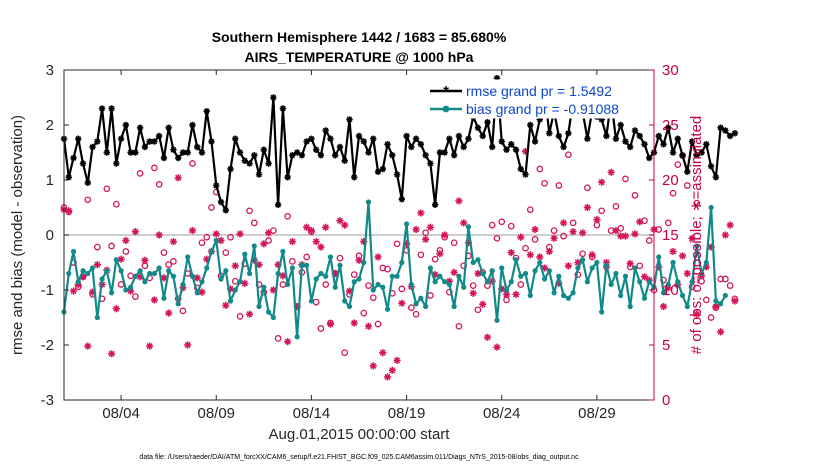 The width and height of the screenshot is (830, 470). What do you see at coordinates (55, 235) in the screenshot?
I see `y-axis-left: -3 -2 -1 0 1 2 3` at bounding box center [55, 235].